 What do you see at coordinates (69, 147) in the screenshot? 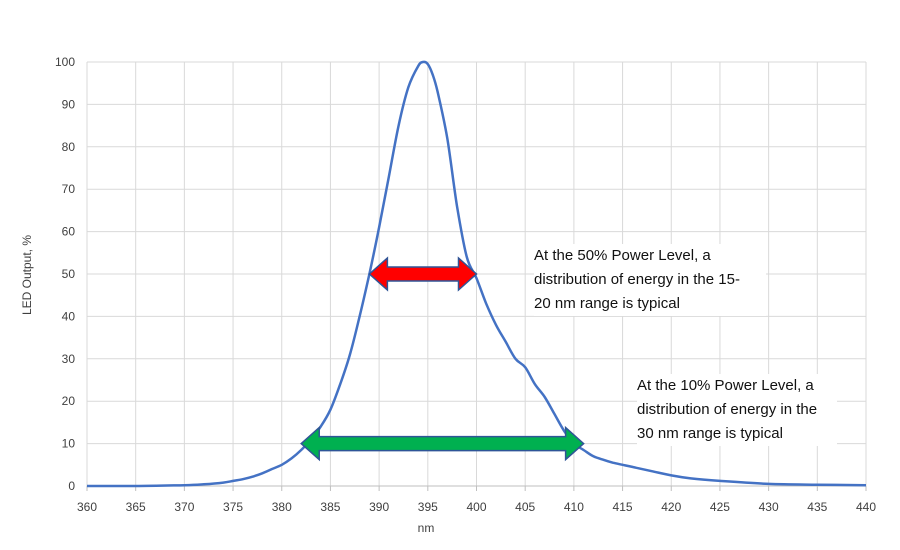
I see `y-tick-label: 80` at bounding box center [69, 147].